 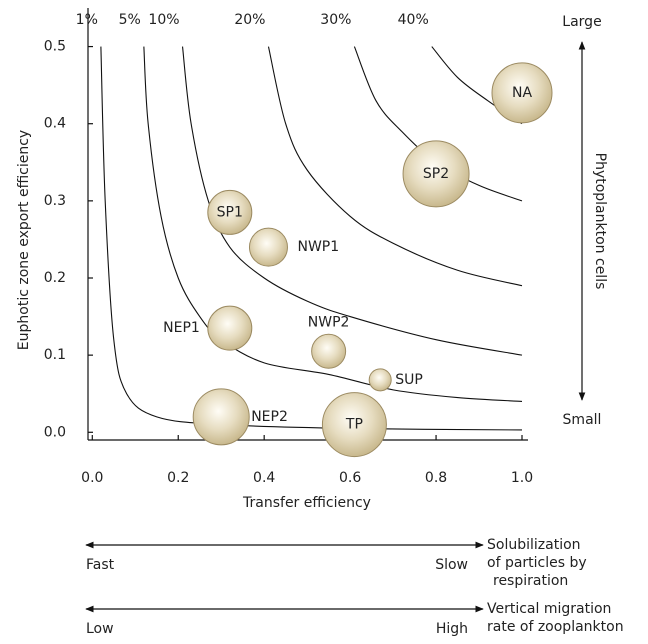 What do you see at coordinates (534, 545) in the screenshot?
I see `scale-label: Solubilization` at bounding box center [534, 545].